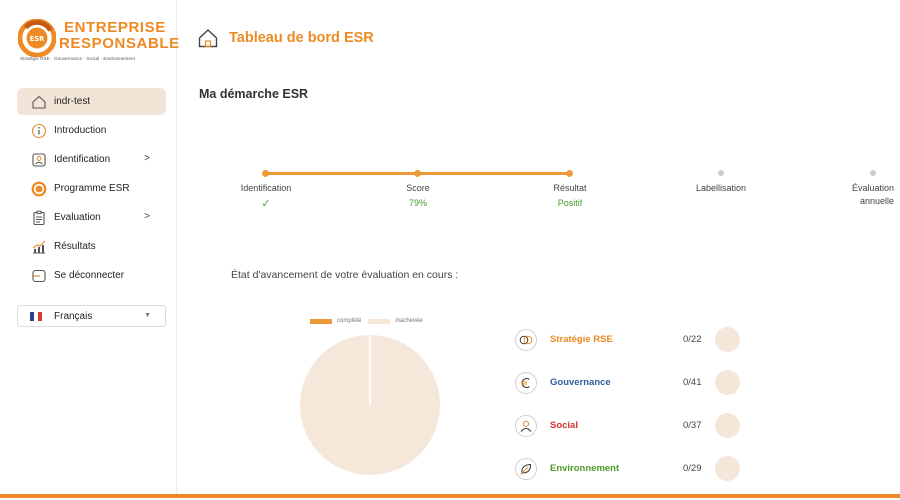 The image size is (900, 500). Describe the element at coordinates (692, 425) in the screenshot. I see `category-score: 0/37` at that location.